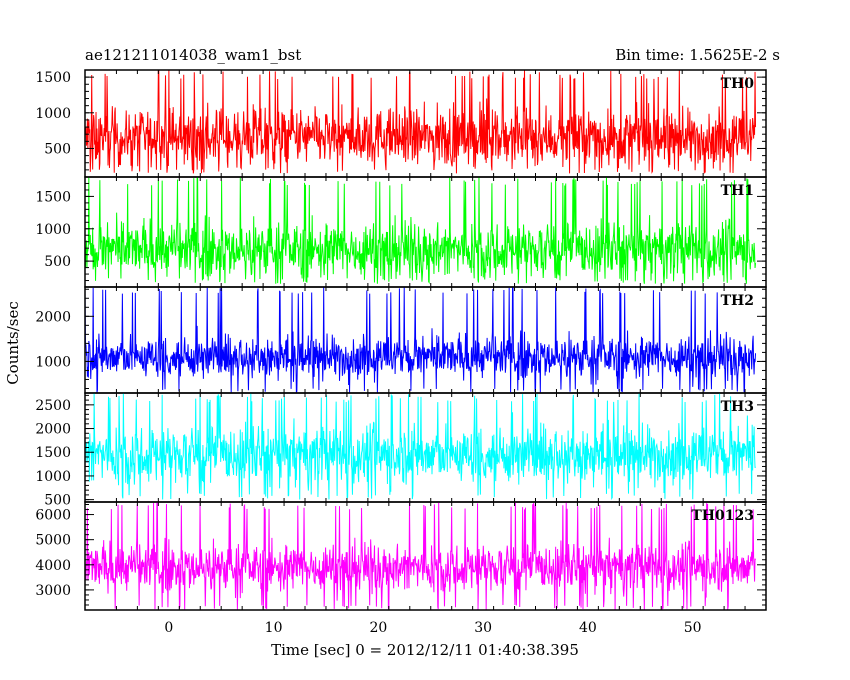  What do you see at coordinates (421, 122) in the screenshot?
I see `series-th0` at bounding box center [421, 122].